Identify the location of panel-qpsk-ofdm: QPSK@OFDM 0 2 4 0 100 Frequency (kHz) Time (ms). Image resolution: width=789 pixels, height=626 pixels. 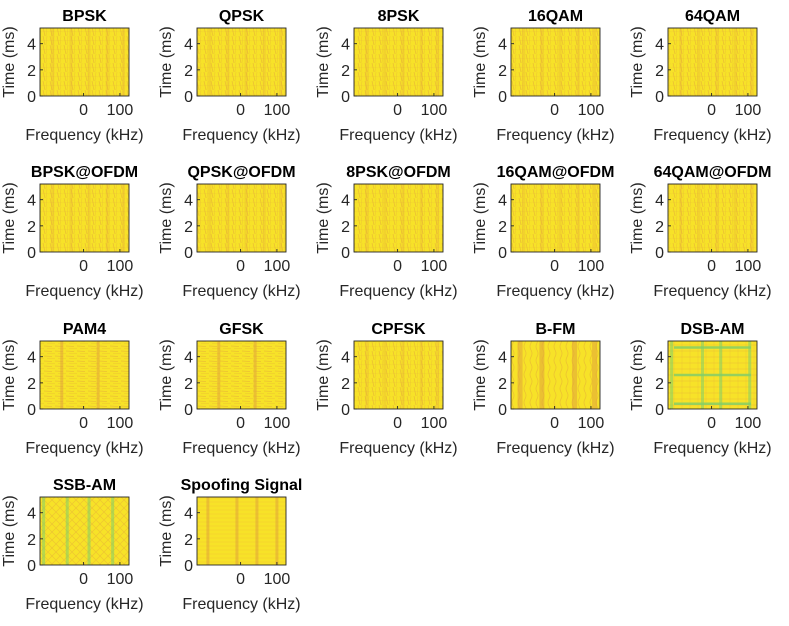
(229, 232).